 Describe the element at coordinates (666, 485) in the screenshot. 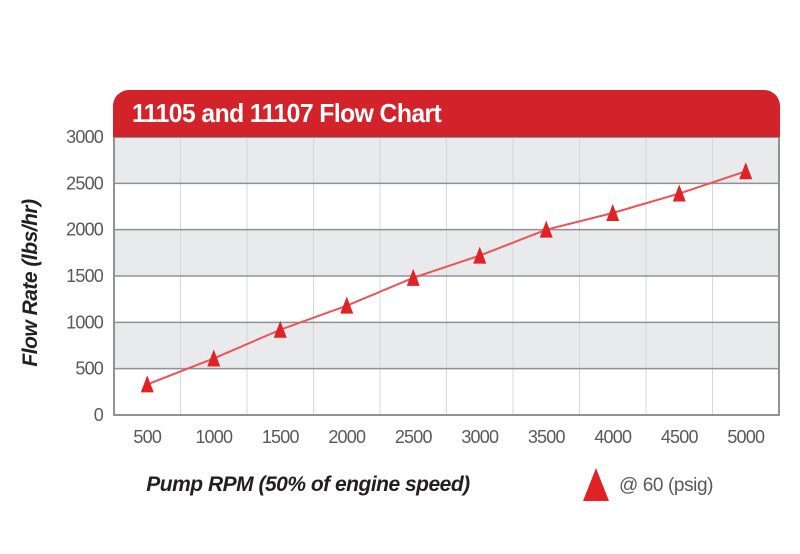

I see `legend-label: @ 60 (psig)` at that location.